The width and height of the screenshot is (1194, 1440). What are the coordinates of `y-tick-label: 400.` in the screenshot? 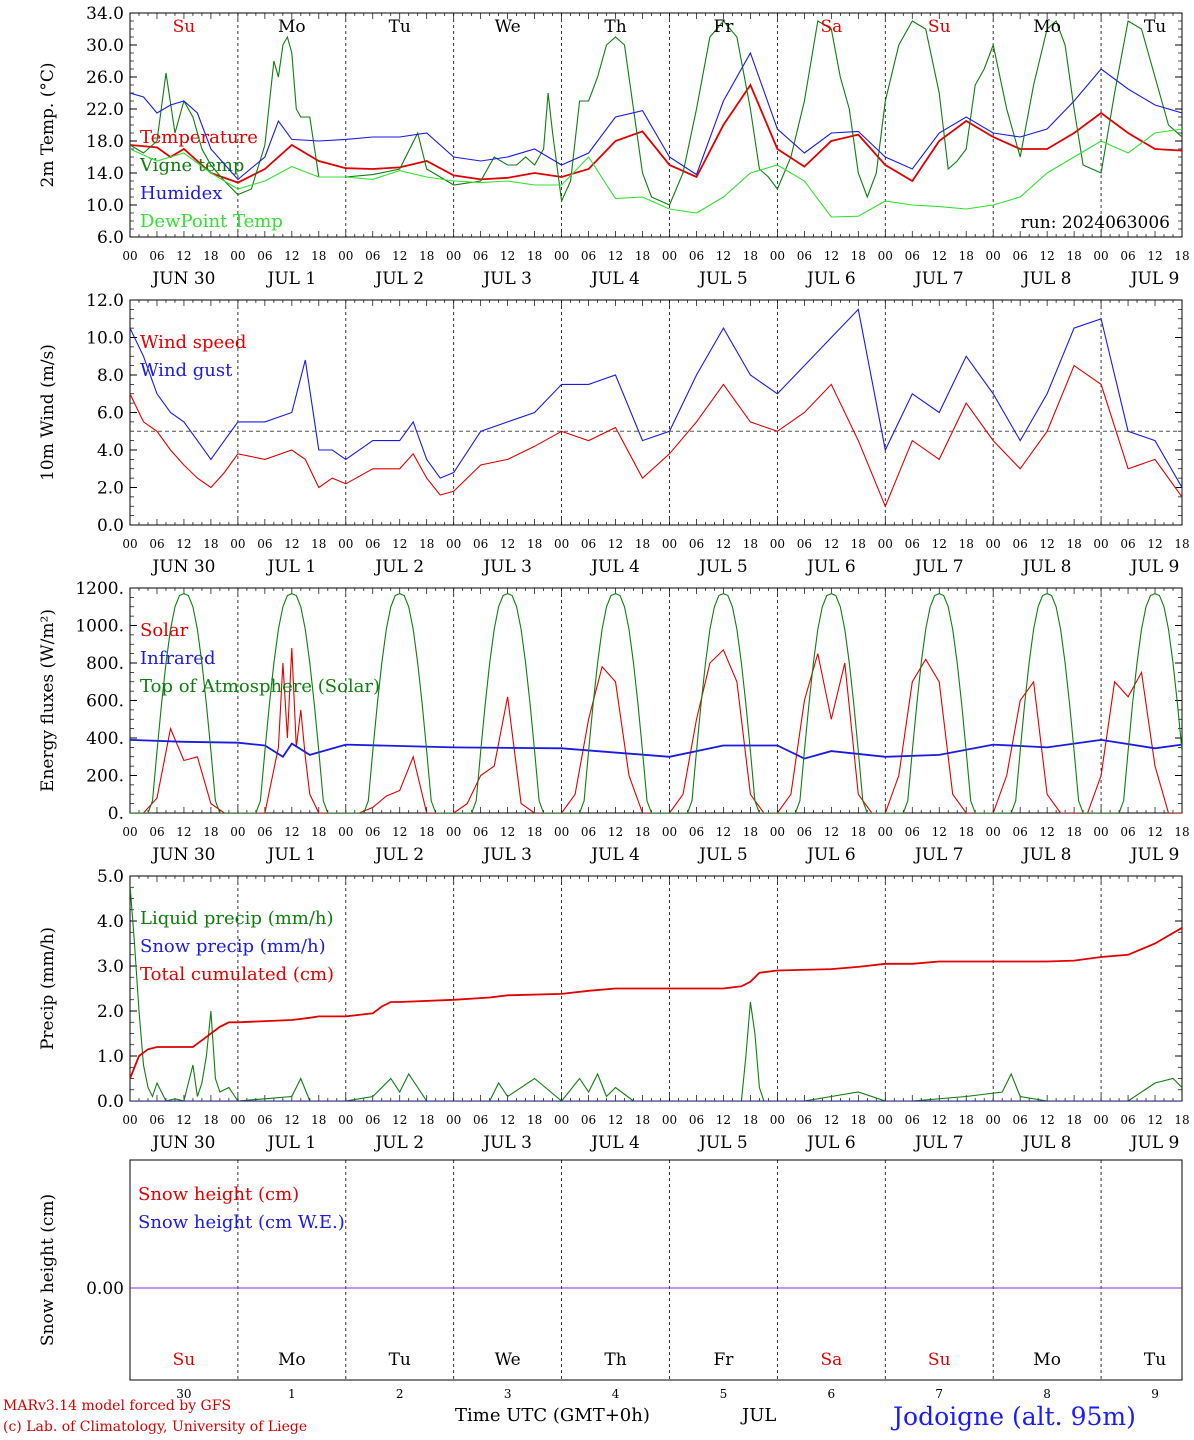 It's located at (105, 739).